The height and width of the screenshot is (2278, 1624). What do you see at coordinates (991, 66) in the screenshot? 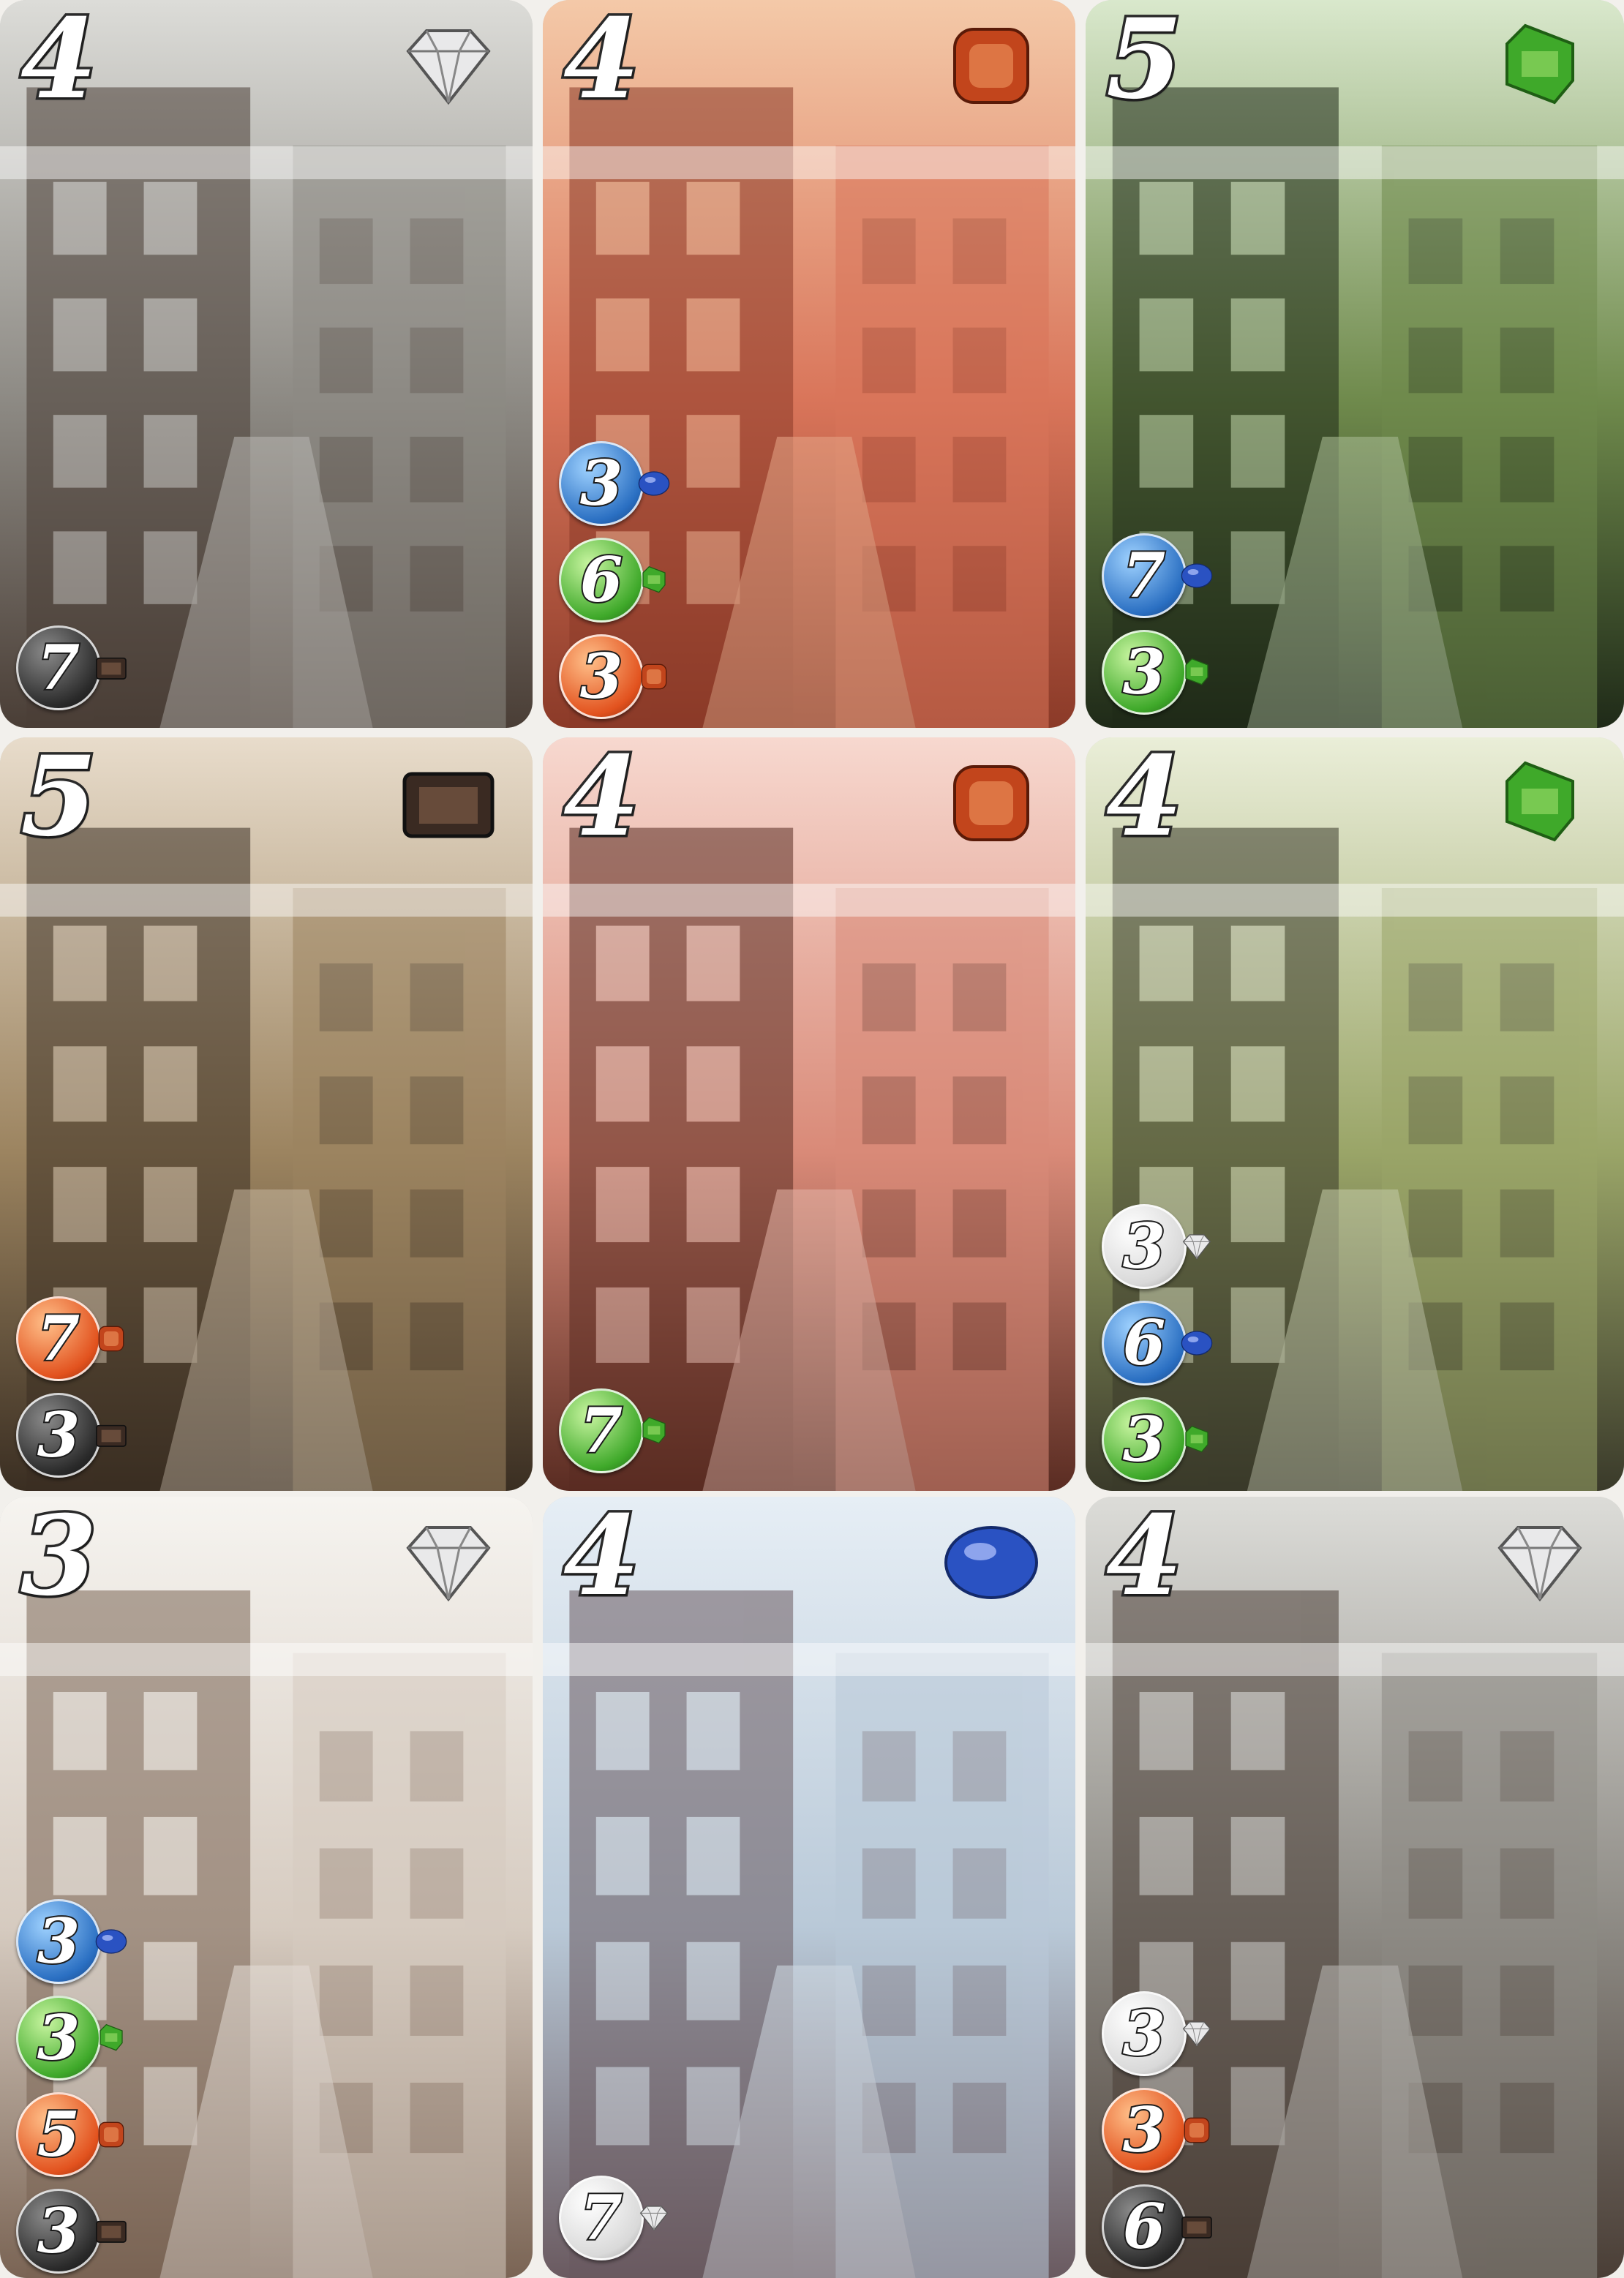
I see `bonus-gem-red-icon` at bounding box center [991, 66].